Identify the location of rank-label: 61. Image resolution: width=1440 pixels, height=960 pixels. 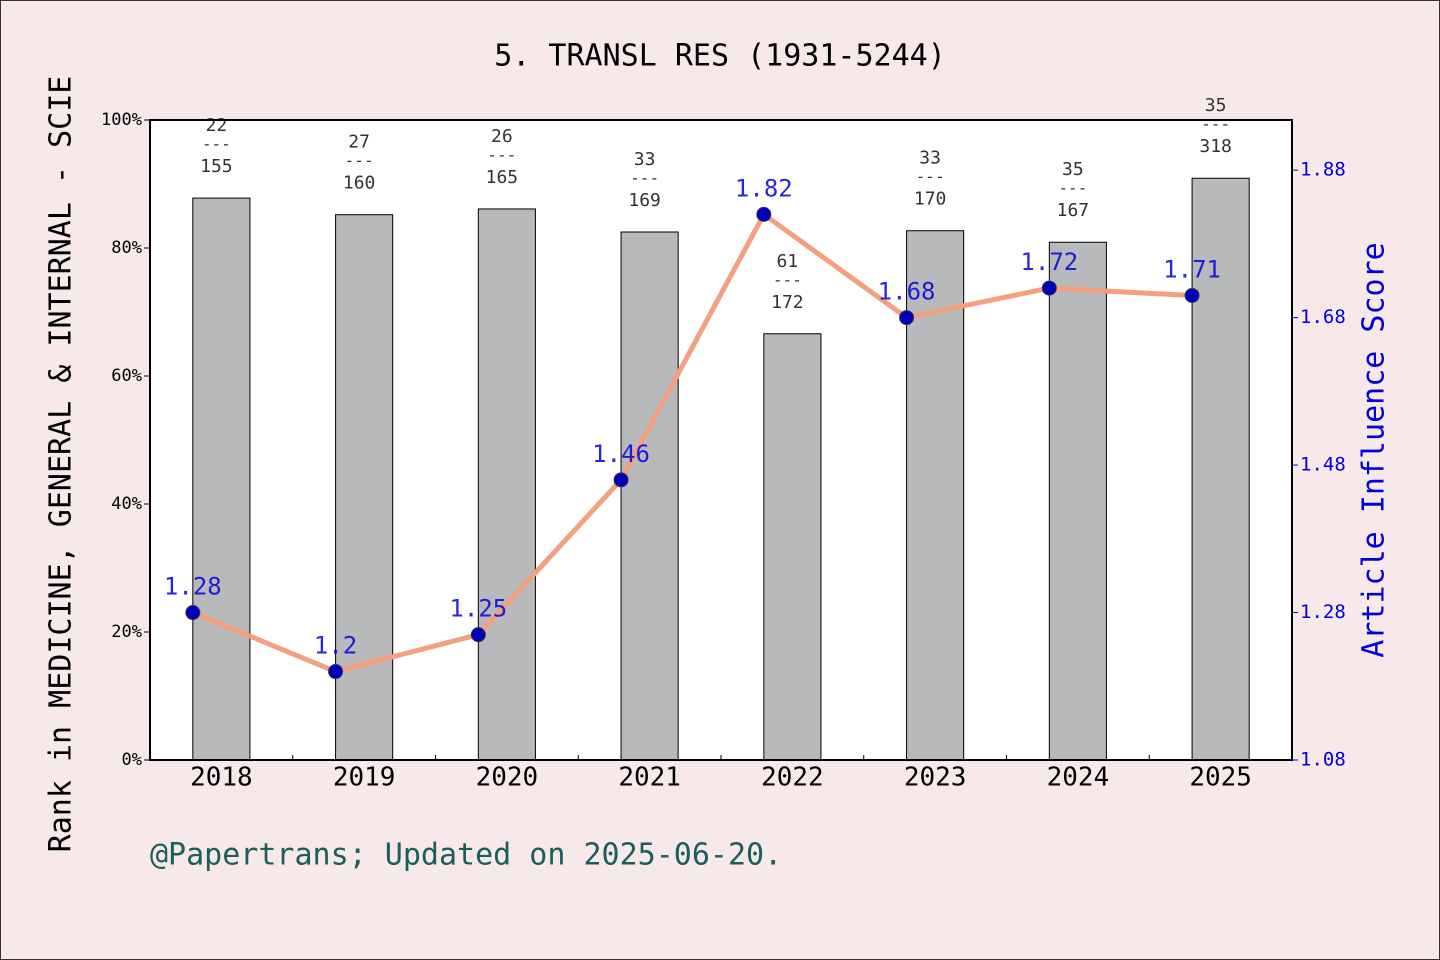
(788, 261).